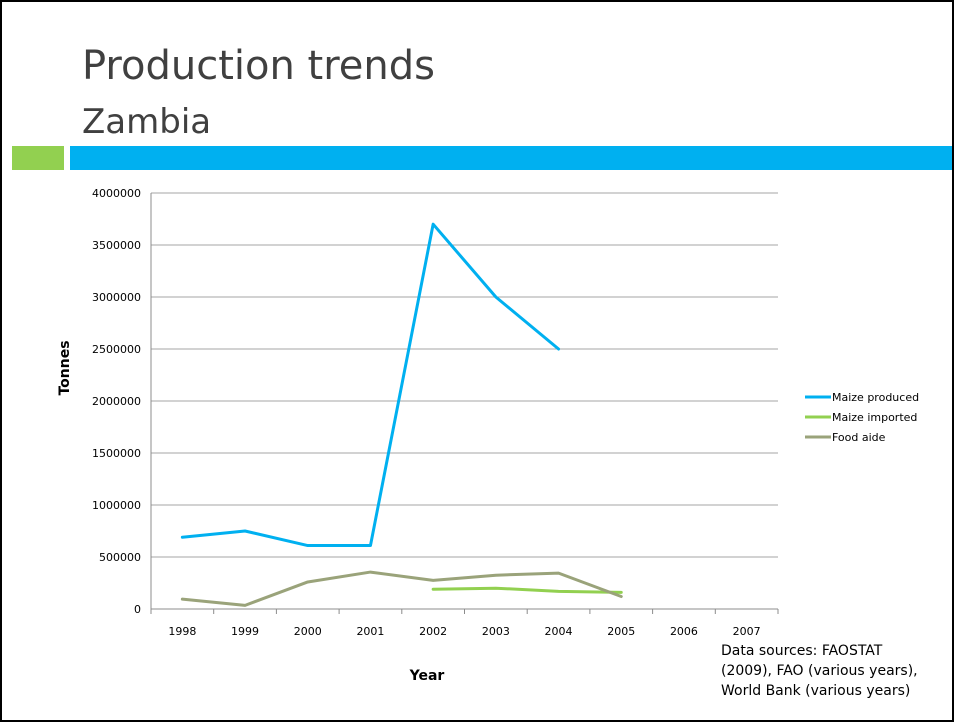  What do you see at coordinates (859, 437) in the screenshot?
I see `legend-label-food-aide: Food aide` at bounding box center [859, 437].